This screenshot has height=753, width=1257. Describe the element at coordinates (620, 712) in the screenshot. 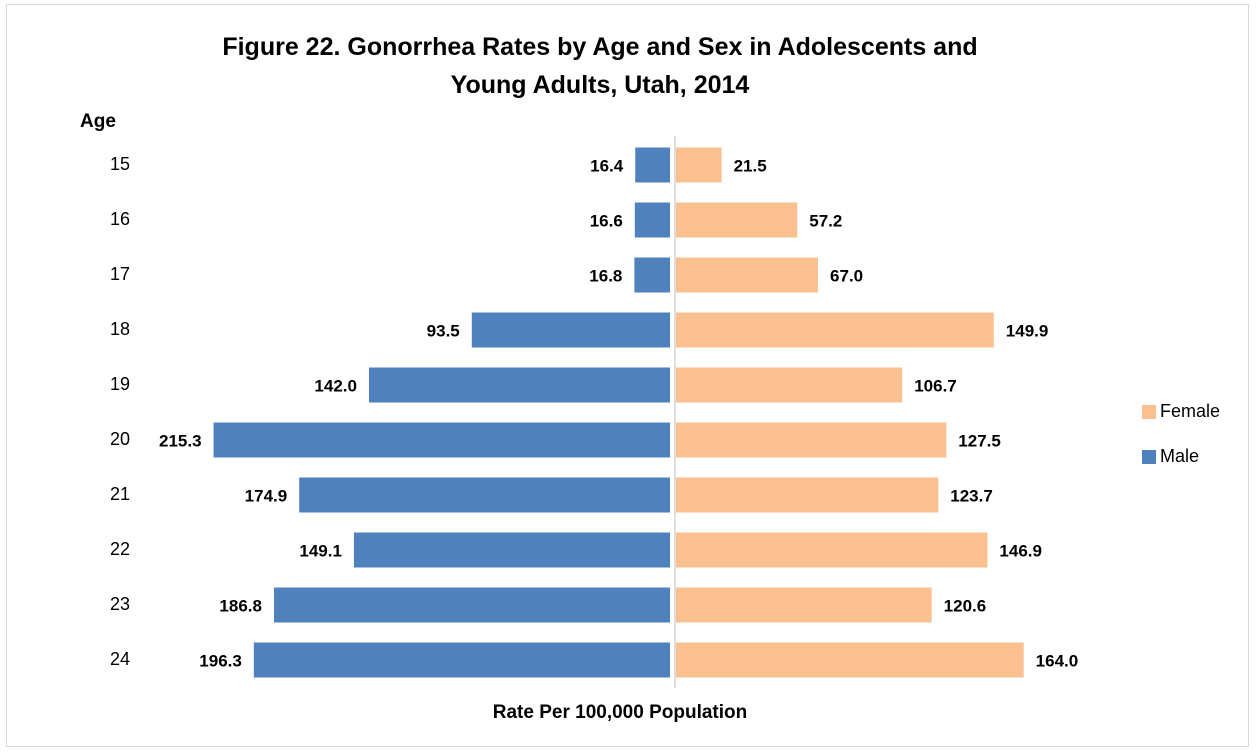

I see `x-axis-title: Rate Per 100,000 Population` at that location.